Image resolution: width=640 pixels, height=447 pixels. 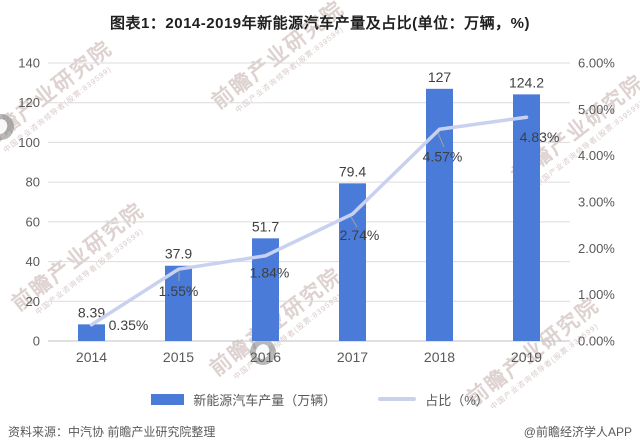 What do you see at coordinates (91, 312) in the screenshot?
I see `bar-value-label: 8.39` at bounding box center [91, 312].